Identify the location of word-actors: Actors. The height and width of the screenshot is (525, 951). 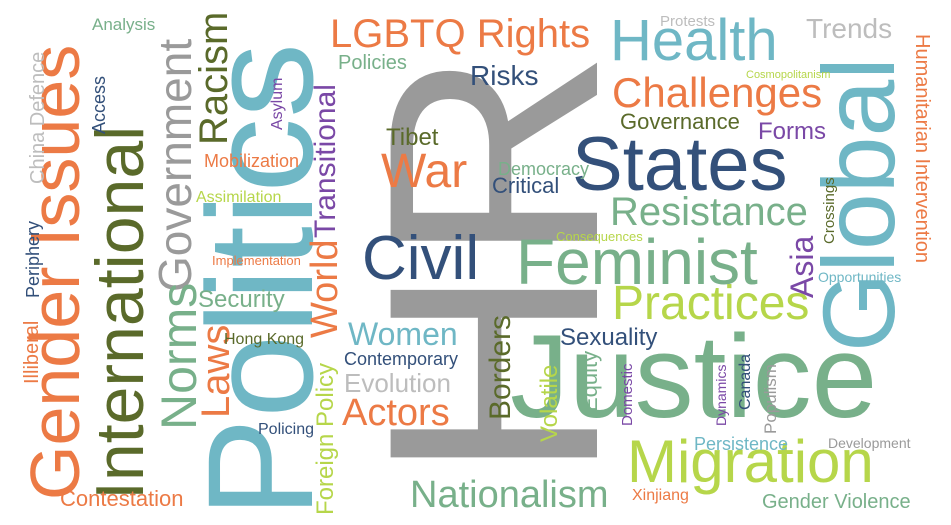
(396, 413).